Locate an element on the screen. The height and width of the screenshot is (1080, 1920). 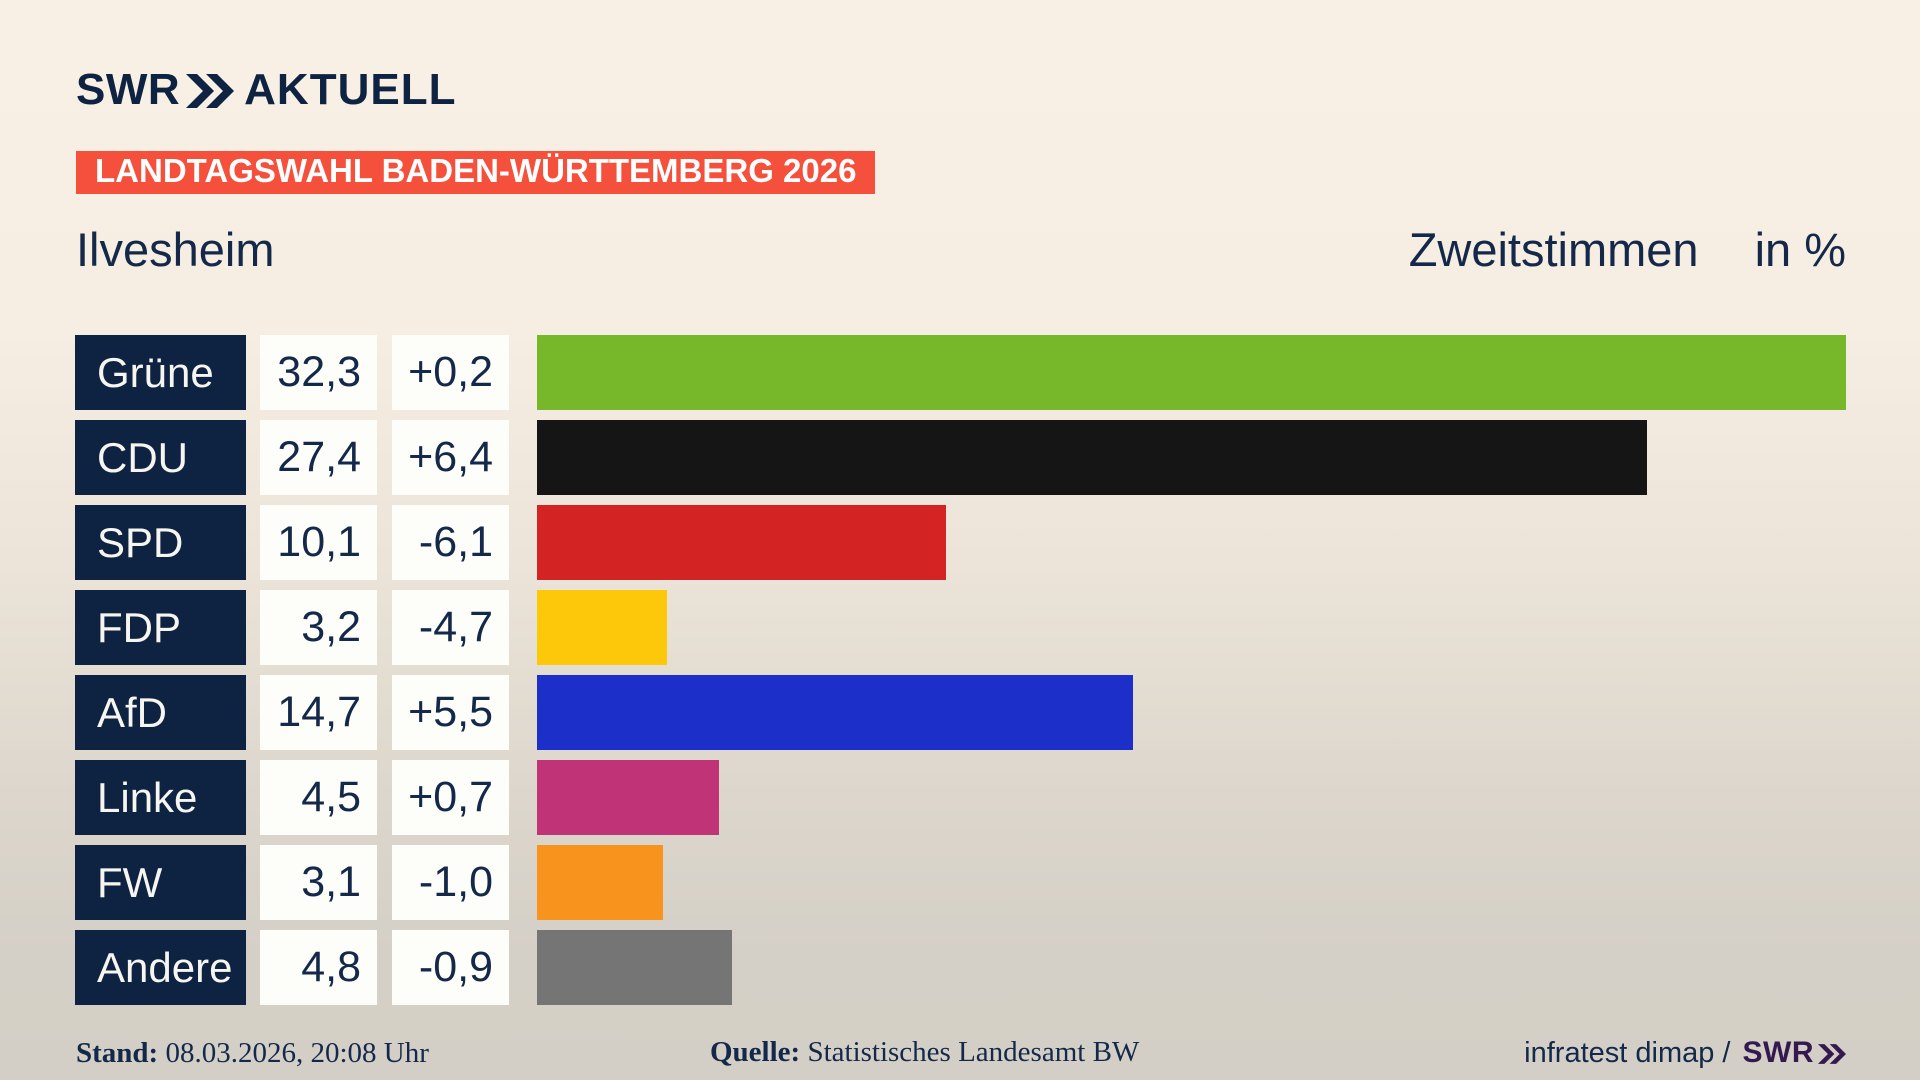
unit-label: in % is located at coordinates (1800, 249).